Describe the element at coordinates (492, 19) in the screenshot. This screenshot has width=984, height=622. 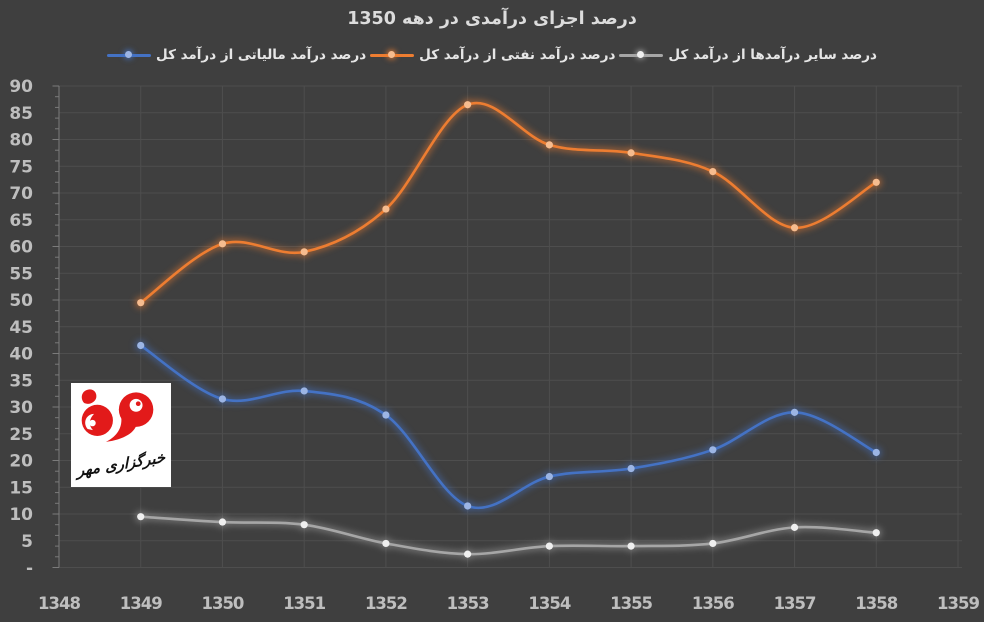
I see `chart-title: درصد اجزای درآمدی در دهه 1350` at that location.